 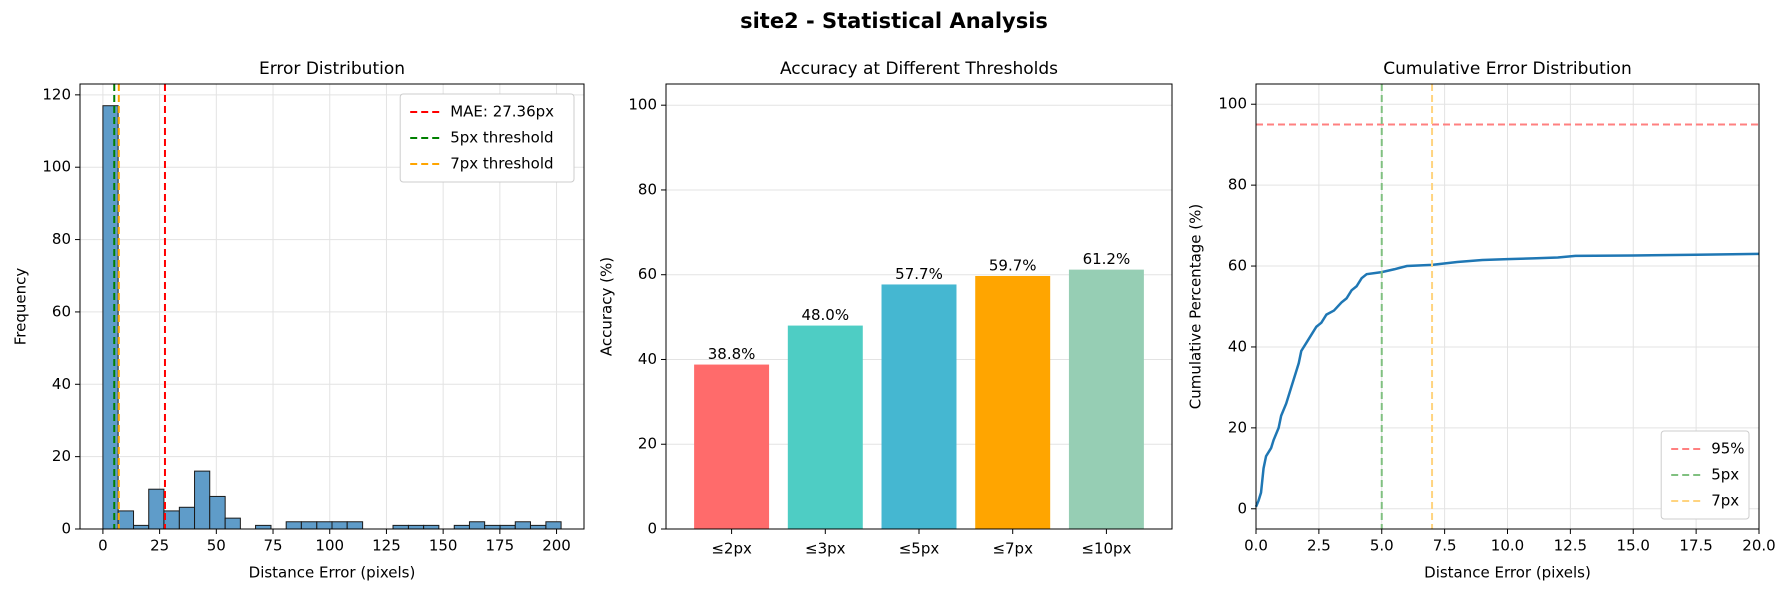 I want to click on x-tick-label: 20.0, so click(x=1758, y=546).